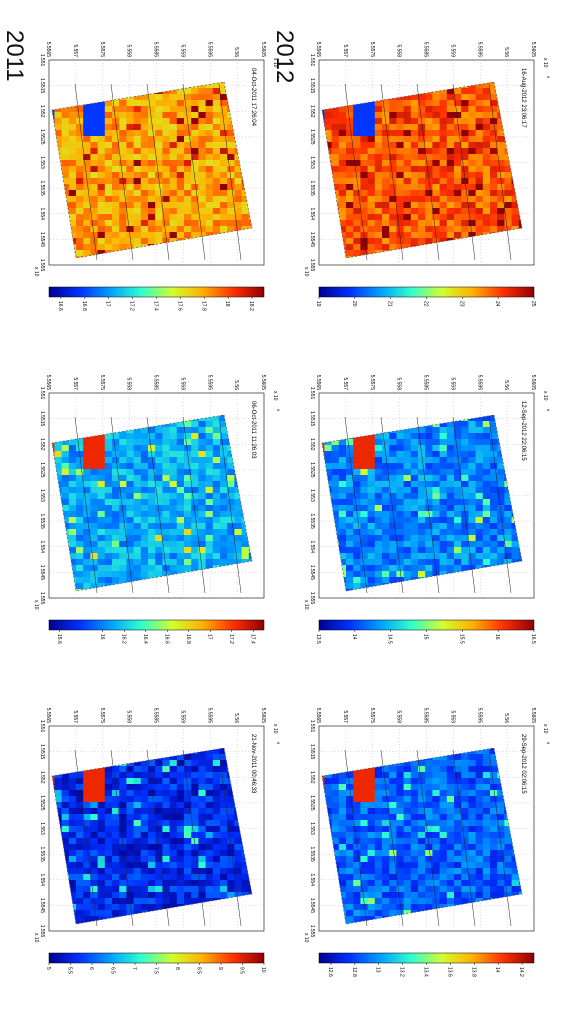 This screenshot has width=579, height=1029. Describe the element at coordinates (102, 383) in the screenshot. I see `y-tick-label: 5.5575` at that location.